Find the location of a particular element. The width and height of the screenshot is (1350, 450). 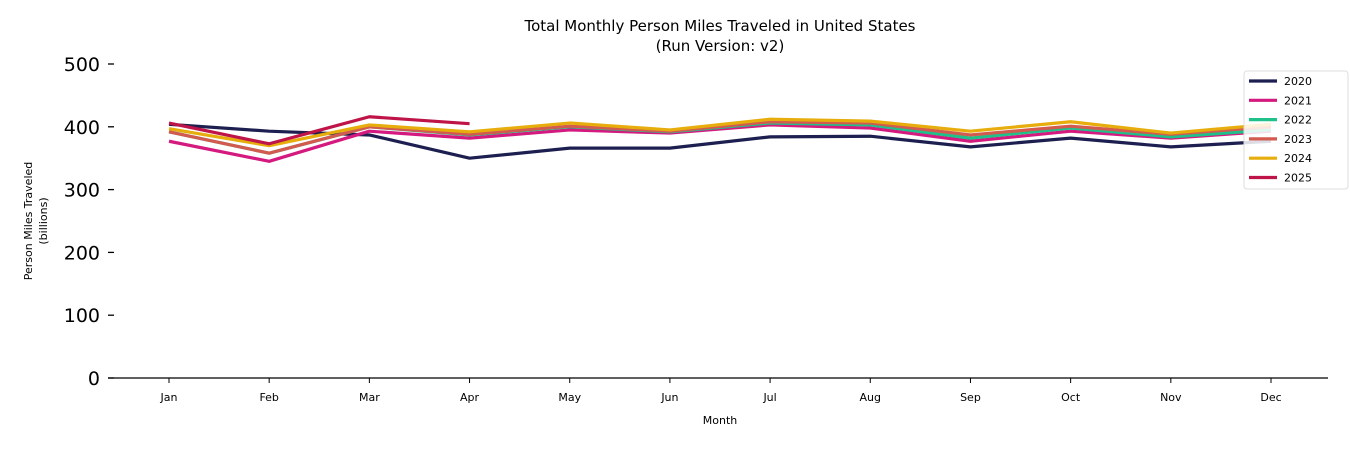

y-axis-unit: (billions) is located at coordinates (43, 220).